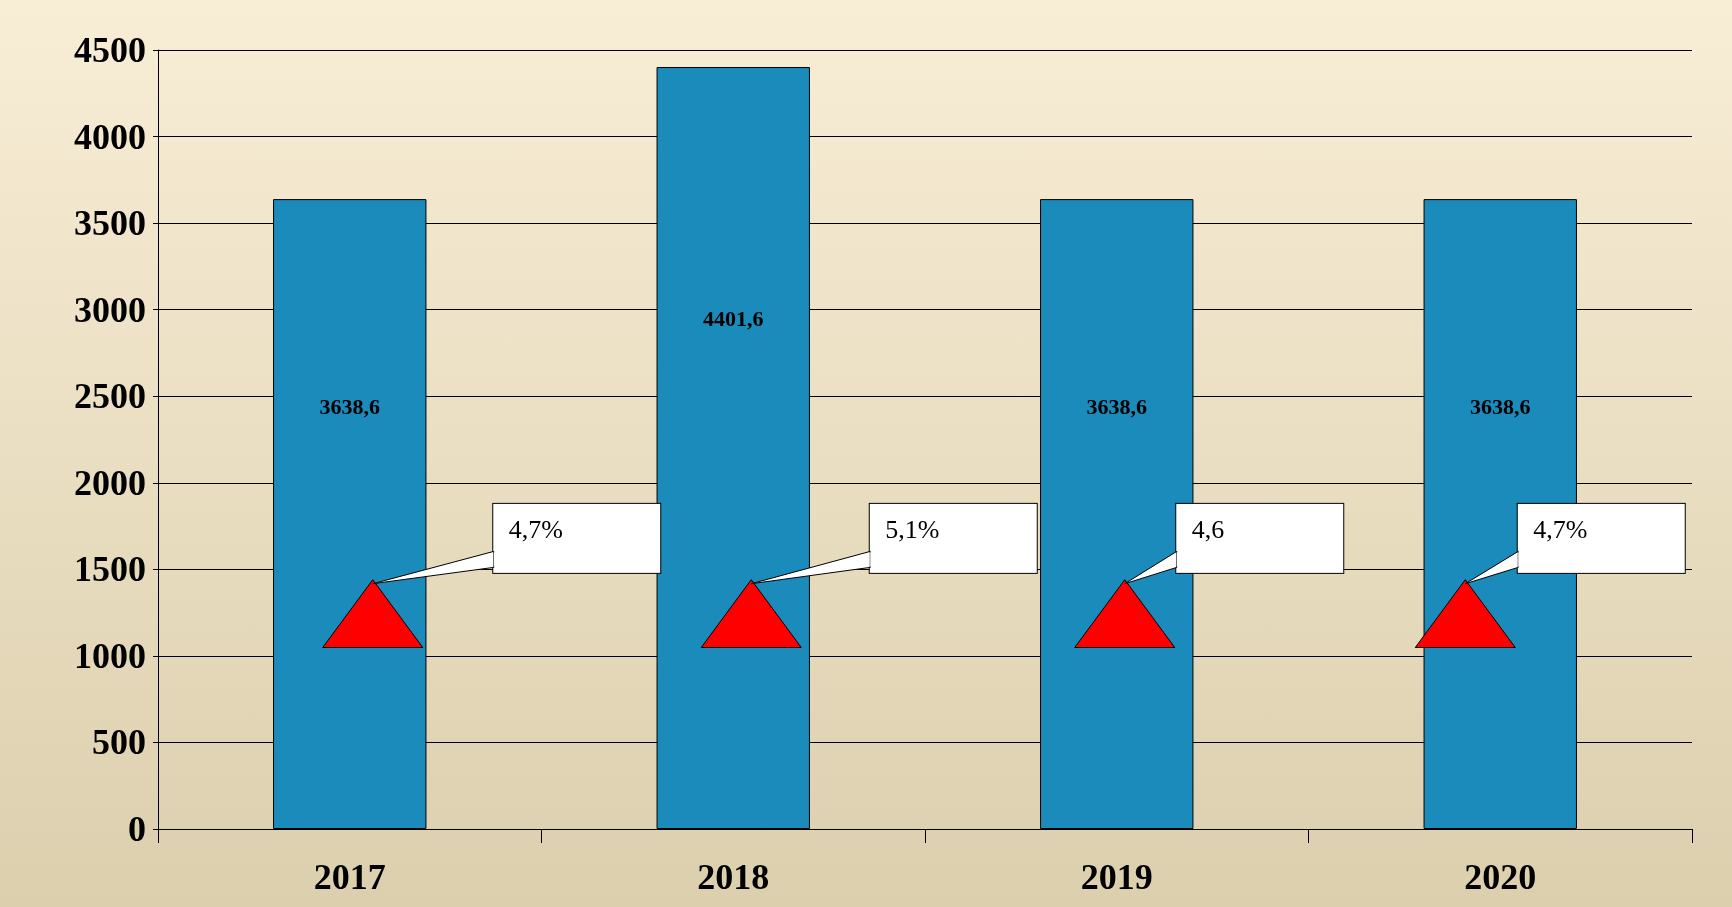  What do you see at coordinates (1500, 877) in the screenshot?
I see `x-tick-label: 2020` at bounding box center [1500, 877].